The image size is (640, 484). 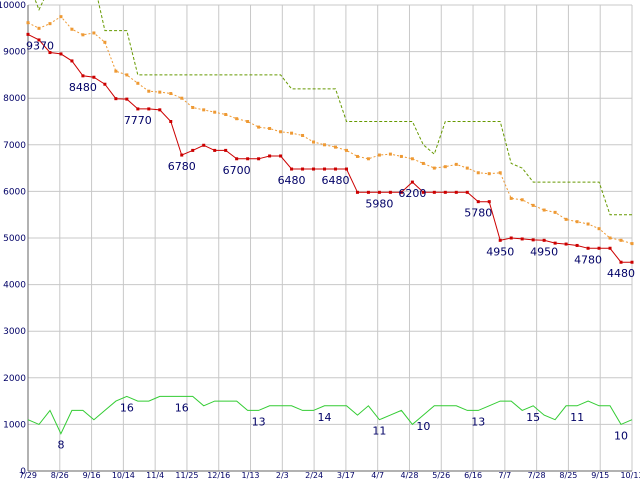 I want to click on data-label: 9370, so click(x=40, y=45).